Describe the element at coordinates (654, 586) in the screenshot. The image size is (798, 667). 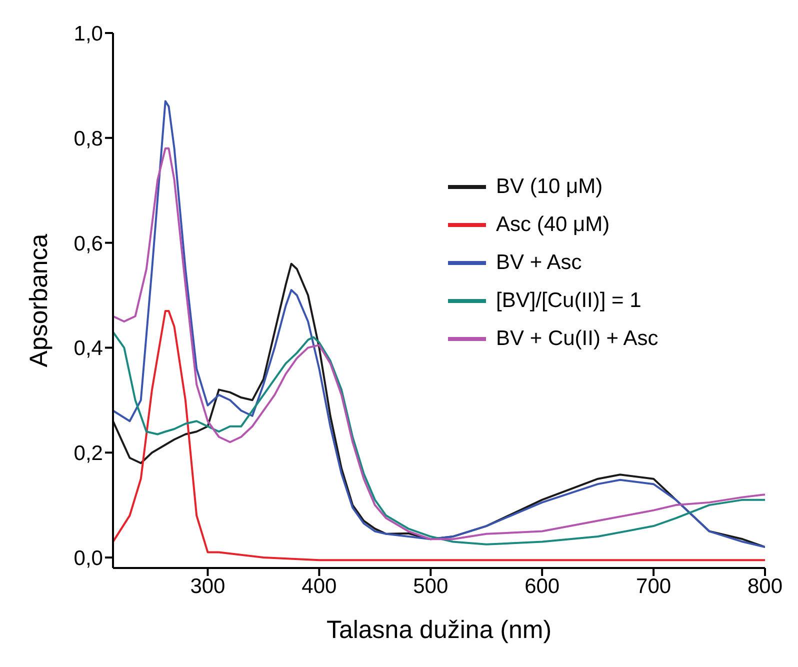
I see `x-tick-label: 700` at that location.